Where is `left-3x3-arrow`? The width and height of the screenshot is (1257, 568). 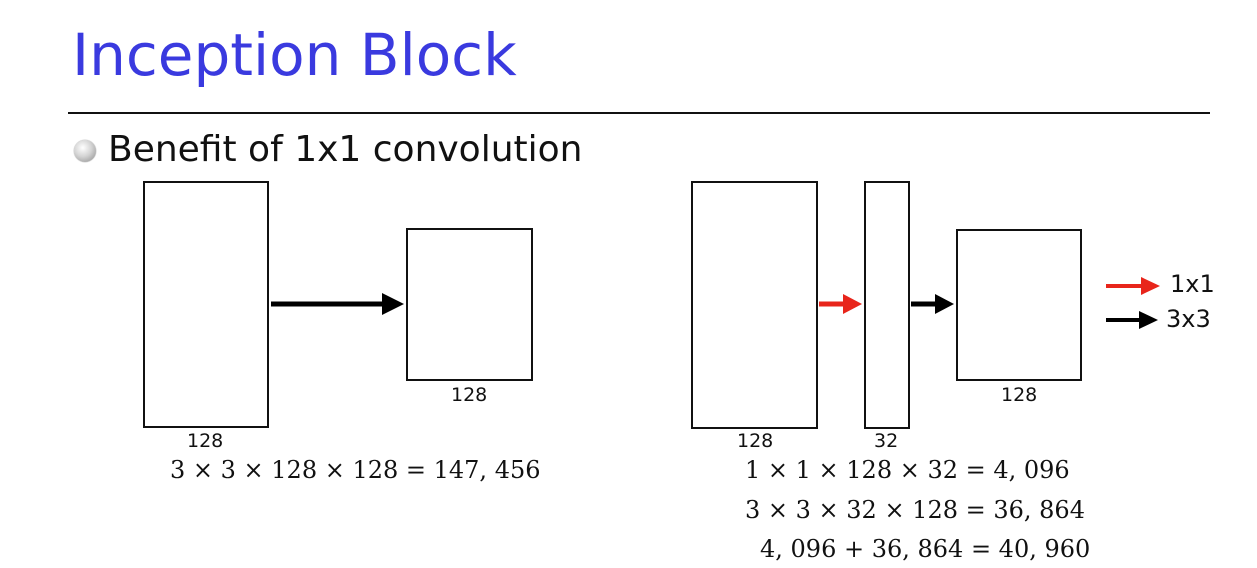
left-3x3-arrow is located at coordinates (337, 304).